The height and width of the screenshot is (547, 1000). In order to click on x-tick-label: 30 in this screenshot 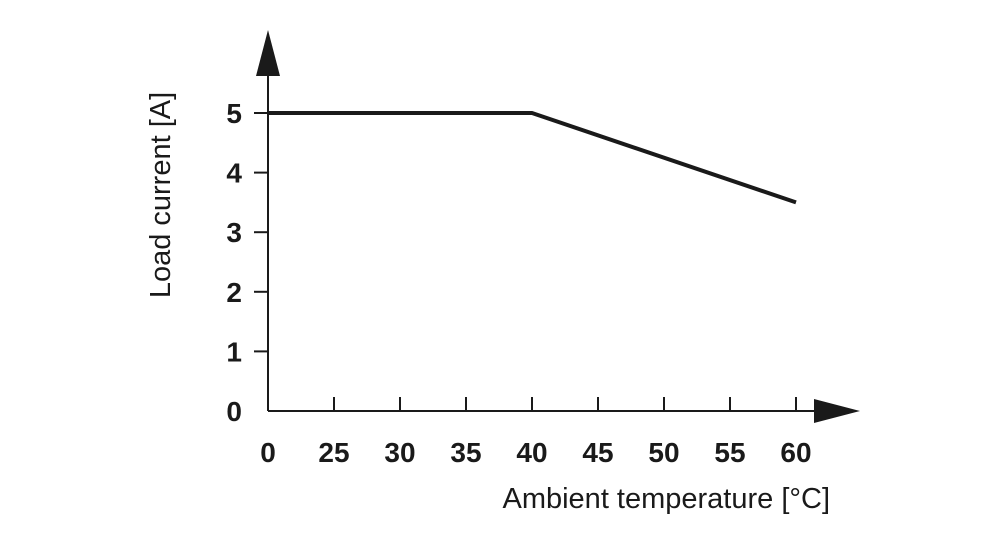, I will do `click(399, 452)`.